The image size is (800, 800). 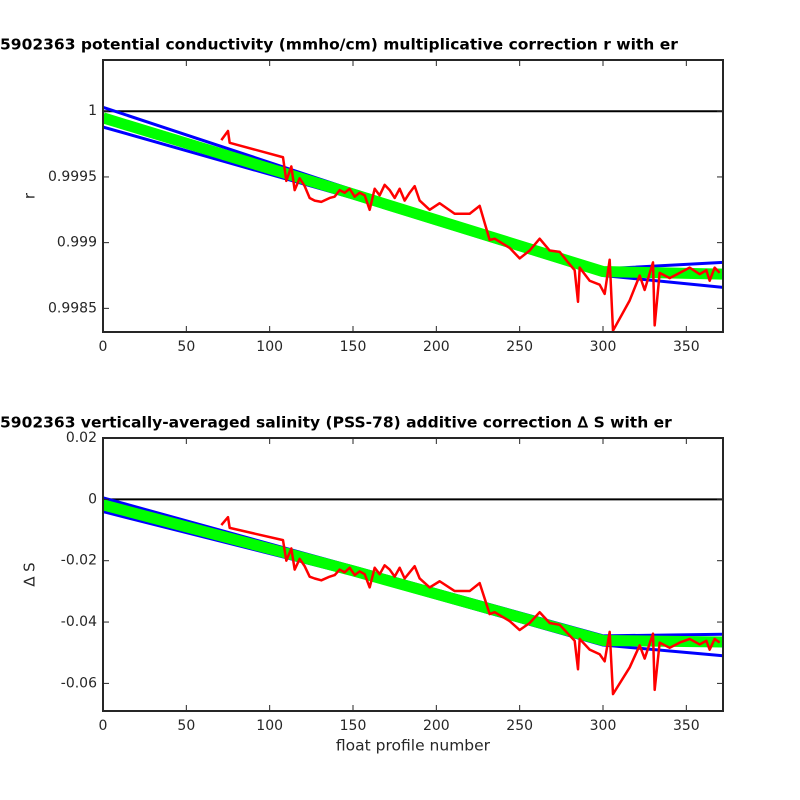 What do you see at coordinates (72, 177) in the screenshot?
I see `y-tick-label: 0.9995` at bounding box center [72, 177].